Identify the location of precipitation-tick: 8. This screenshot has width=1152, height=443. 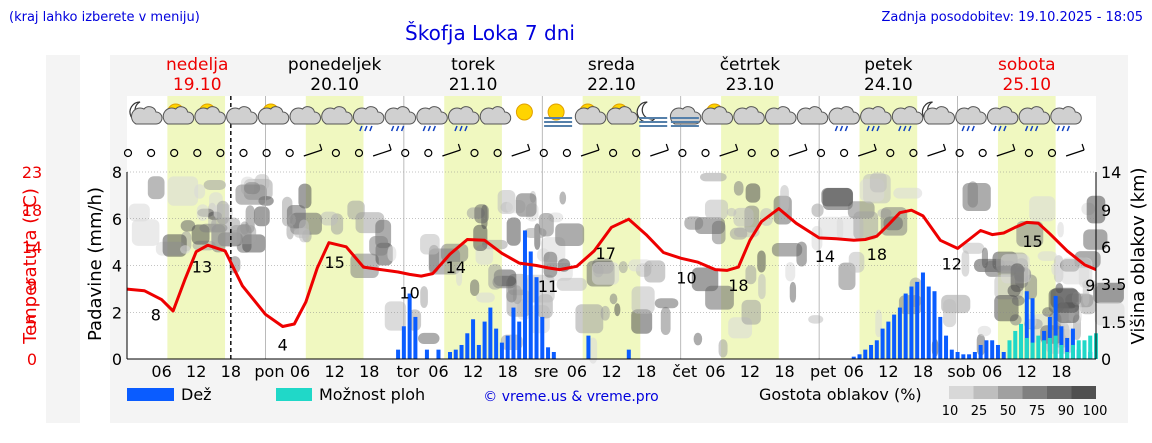
(117, 172).